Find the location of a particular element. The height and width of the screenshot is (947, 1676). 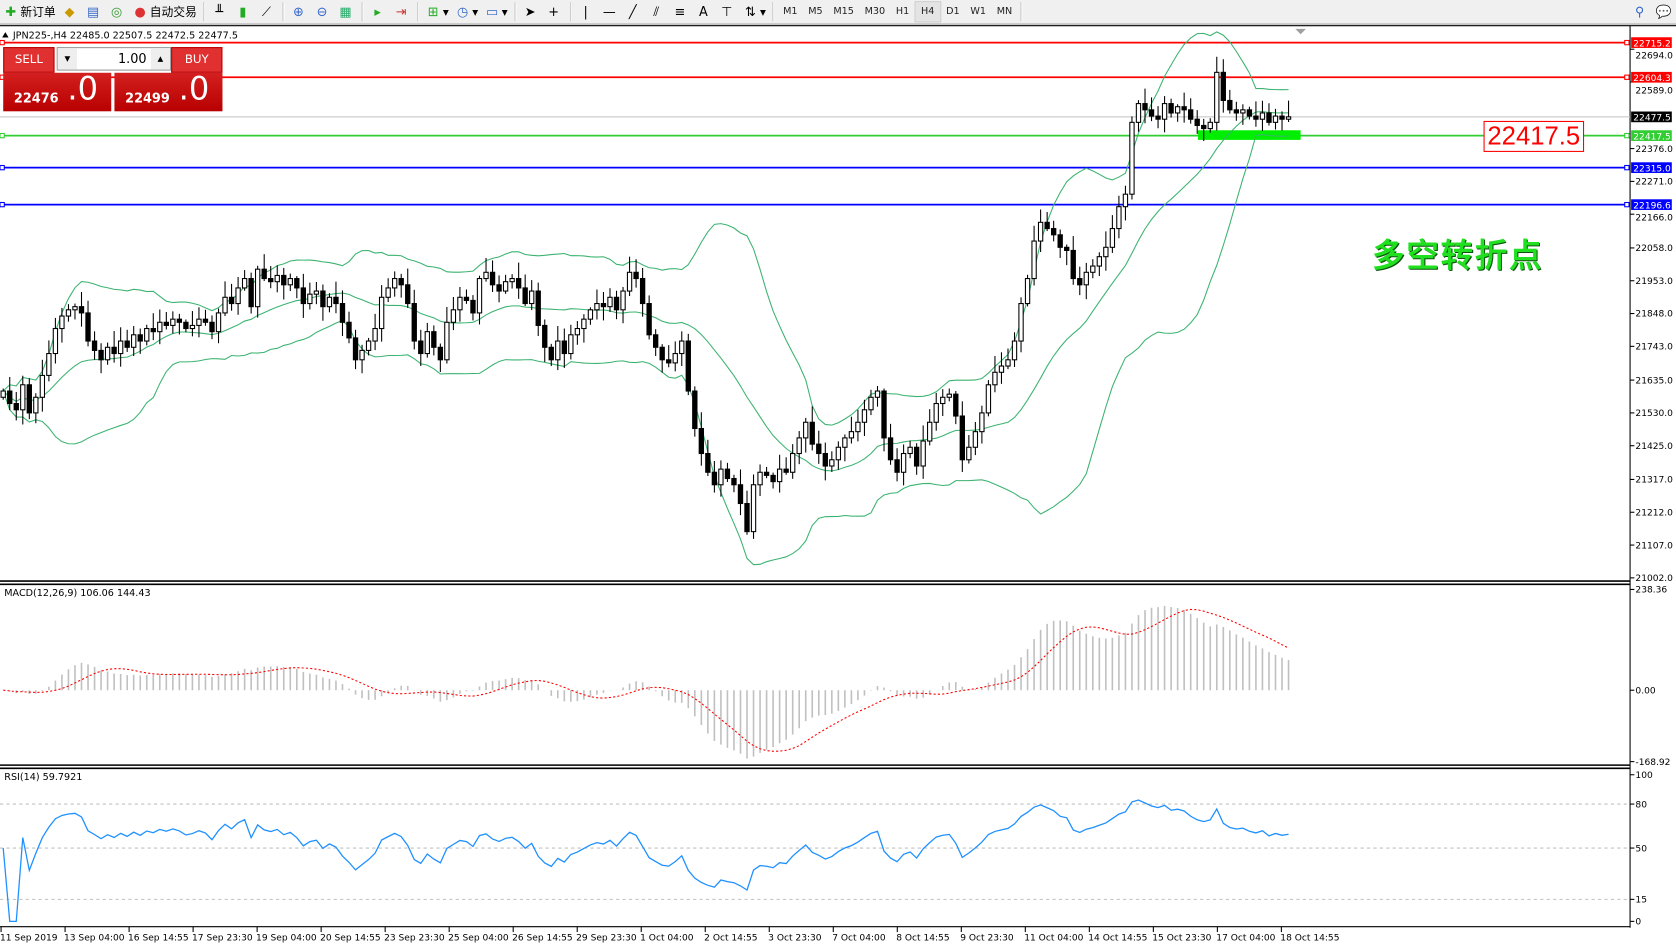

text-label-icon: ⊤ is located at coordinates (727, 12).